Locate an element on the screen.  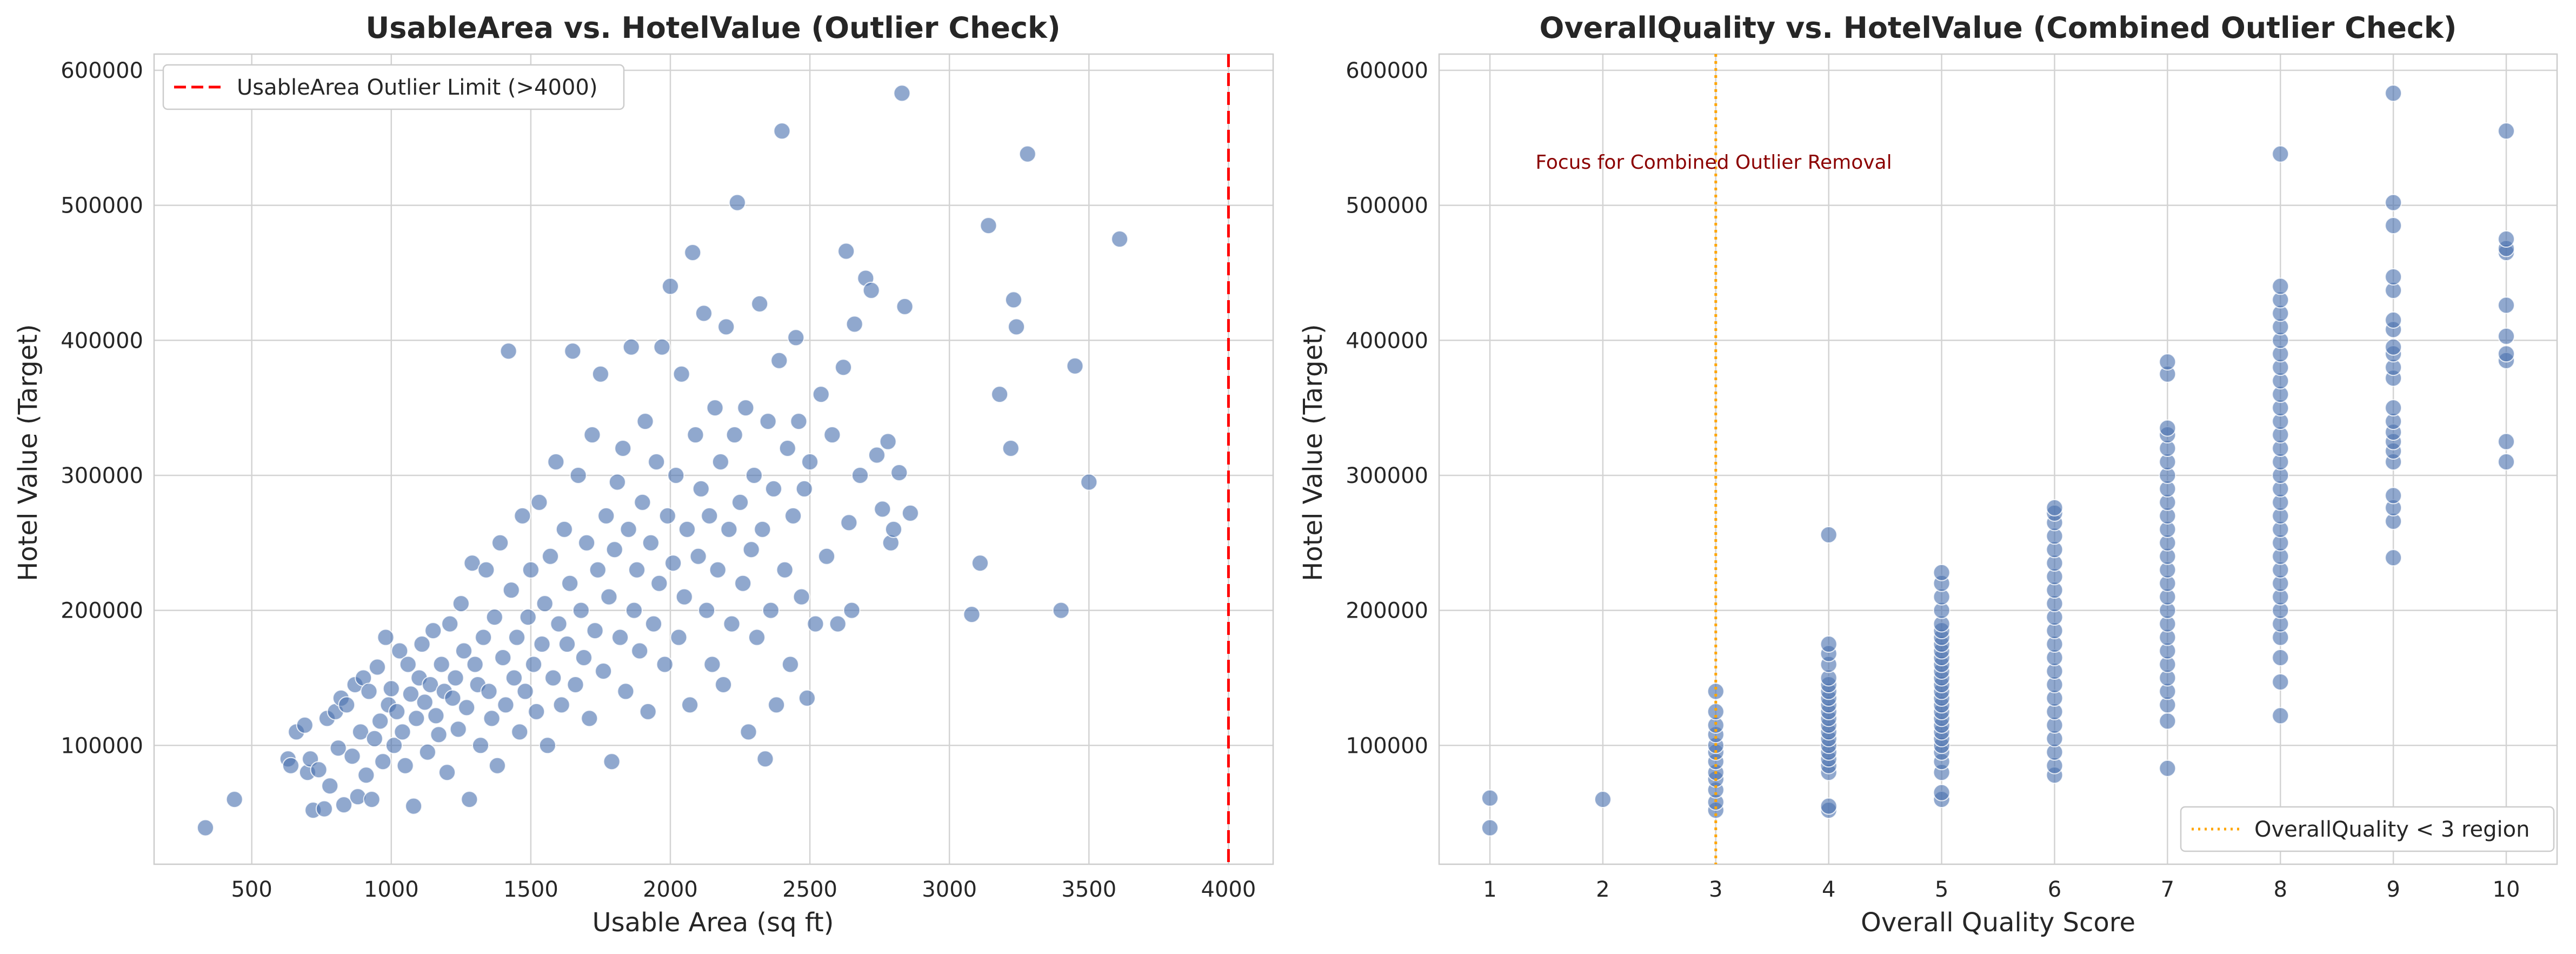
left-chart-x-tick-label: 3000 is located at coordinates (949, 890).